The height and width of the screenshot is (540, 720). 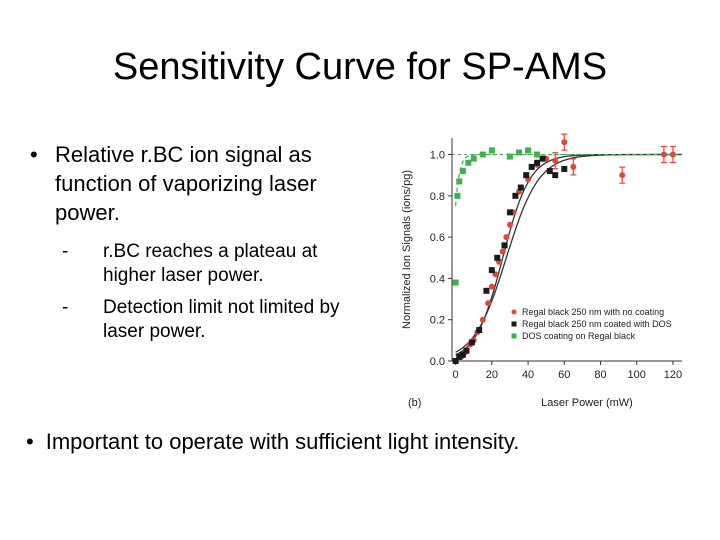 What do you see at coordinates (564, 375) in the screenshot?
I see `x-tick-label: 60` at bounding box center [564, 375].